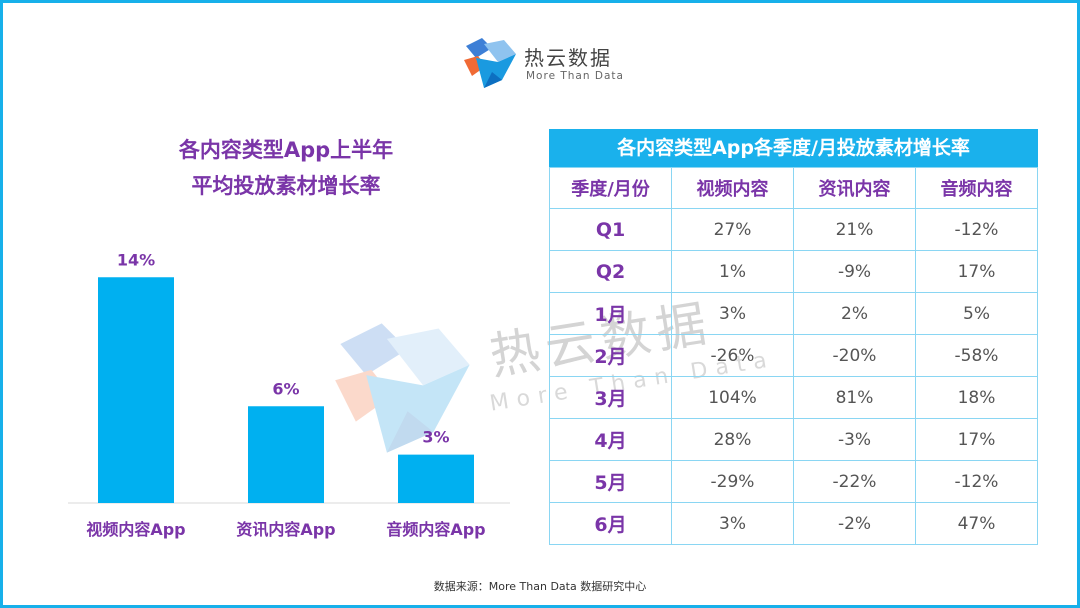 This screenshot has width=1080, height=608. What do you see at coordinates (610, 355) in the screenshot?
I see `row-label: 2月` at bounding box center [610, 355].